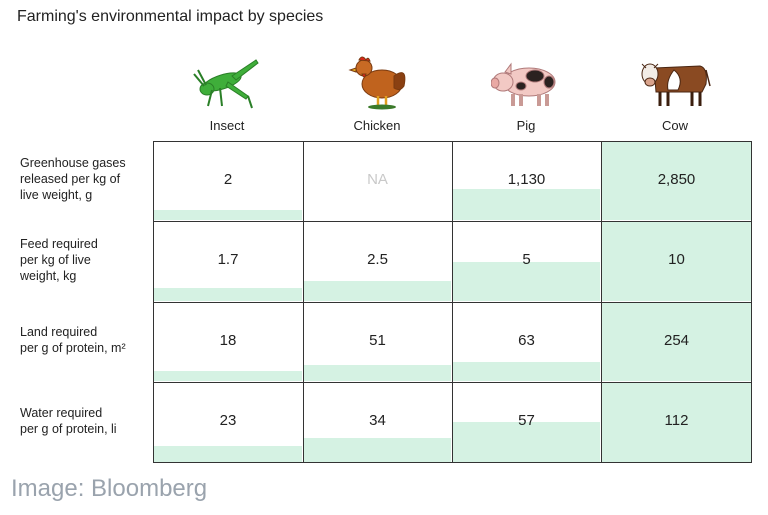  I want to click on cell-value: 2, so click(228, 179).